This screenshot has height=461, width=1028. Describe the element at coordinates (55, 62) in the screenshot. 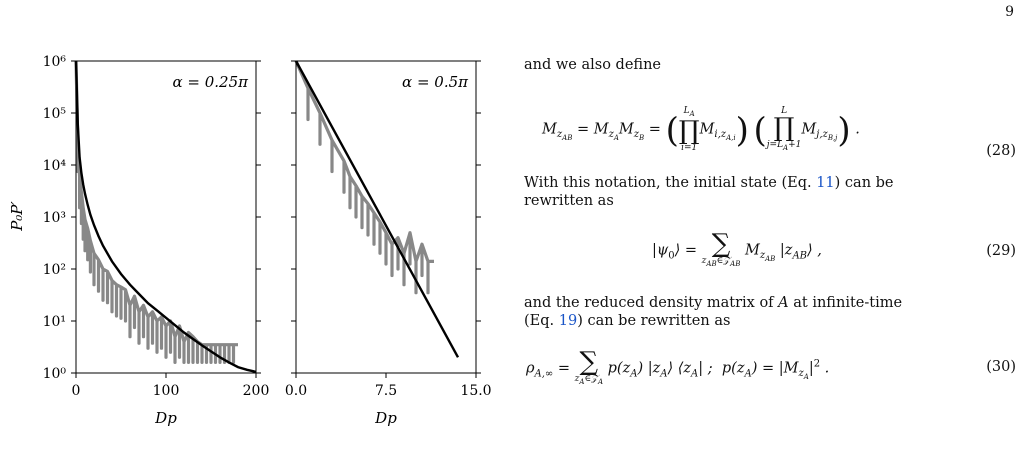

I see `y-tick-label-6: 10⁶` at that location.